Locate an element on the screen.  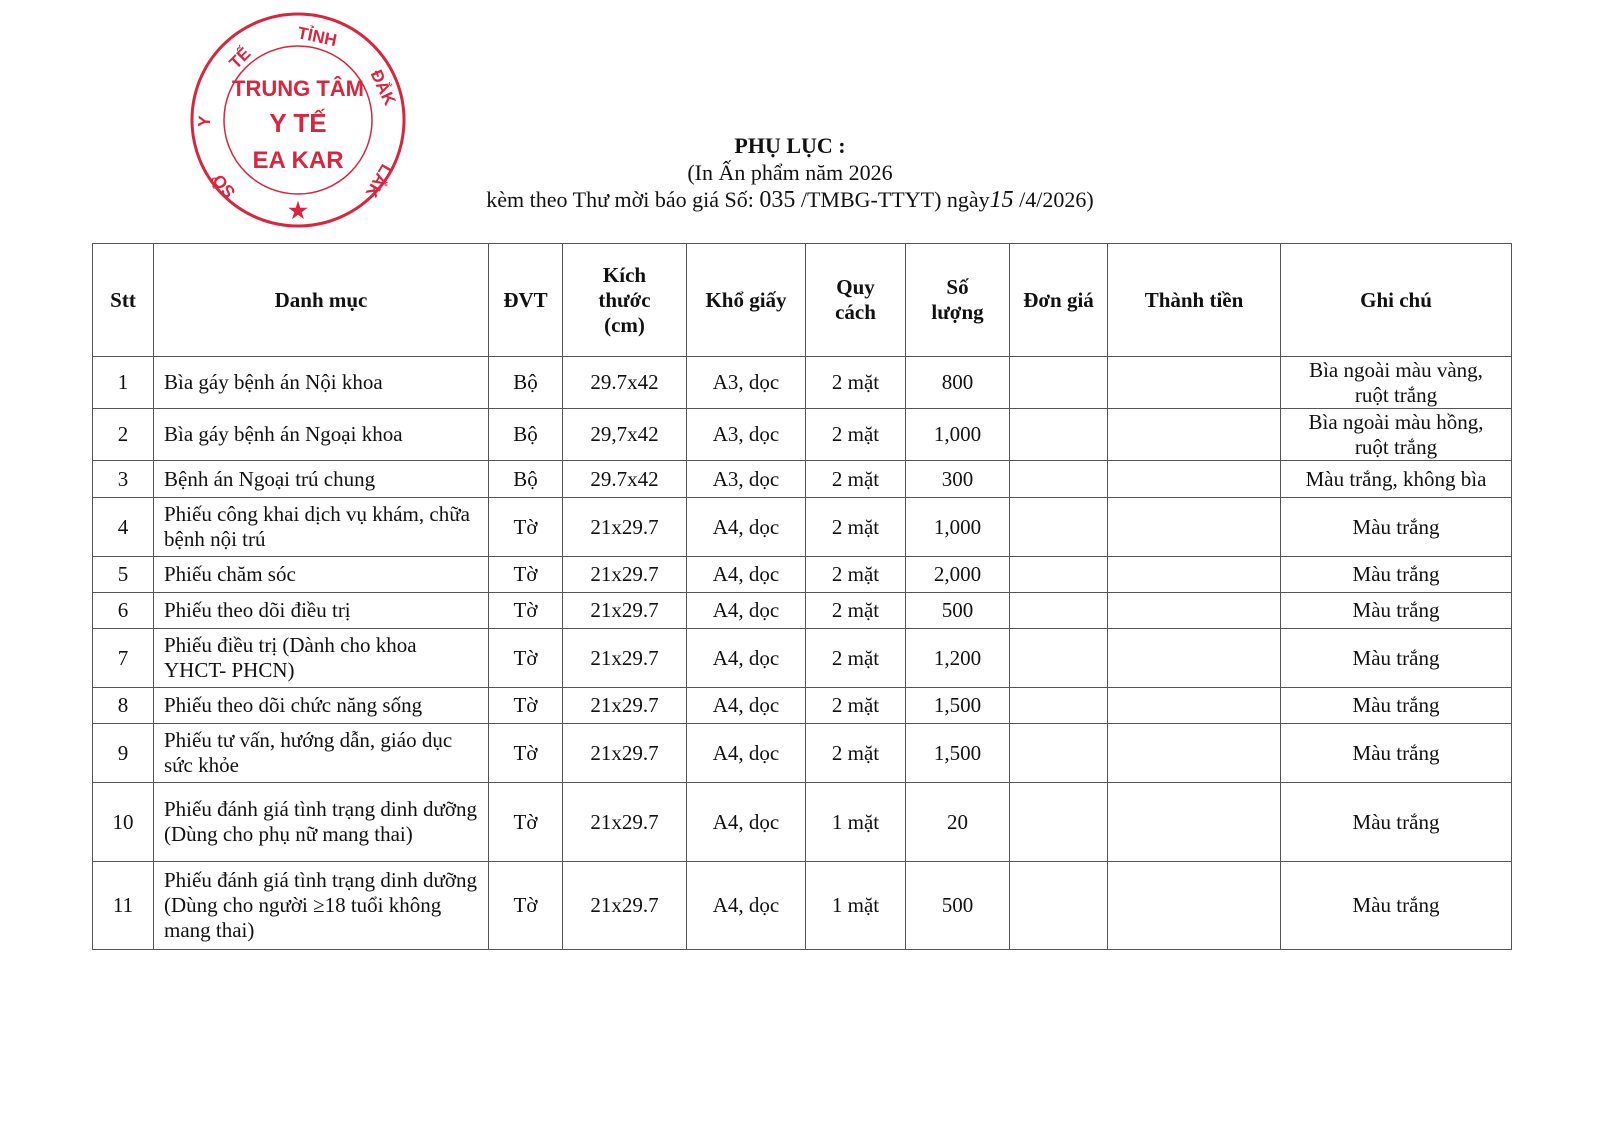
svg-text: EA KAR is located at coordinates (297, 160).